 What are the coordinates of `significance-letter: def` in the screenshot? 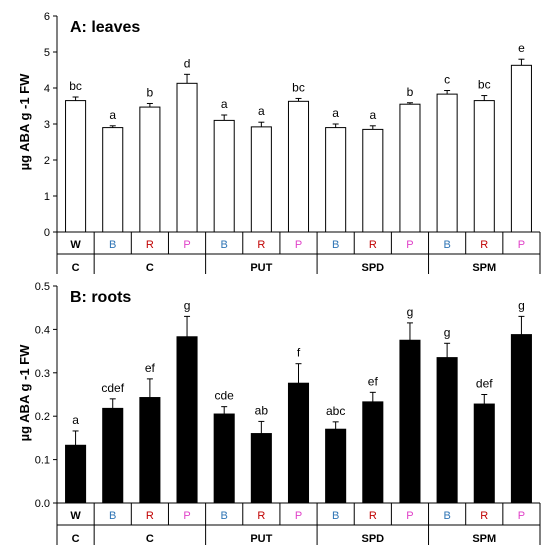 It's located at (484, 384).